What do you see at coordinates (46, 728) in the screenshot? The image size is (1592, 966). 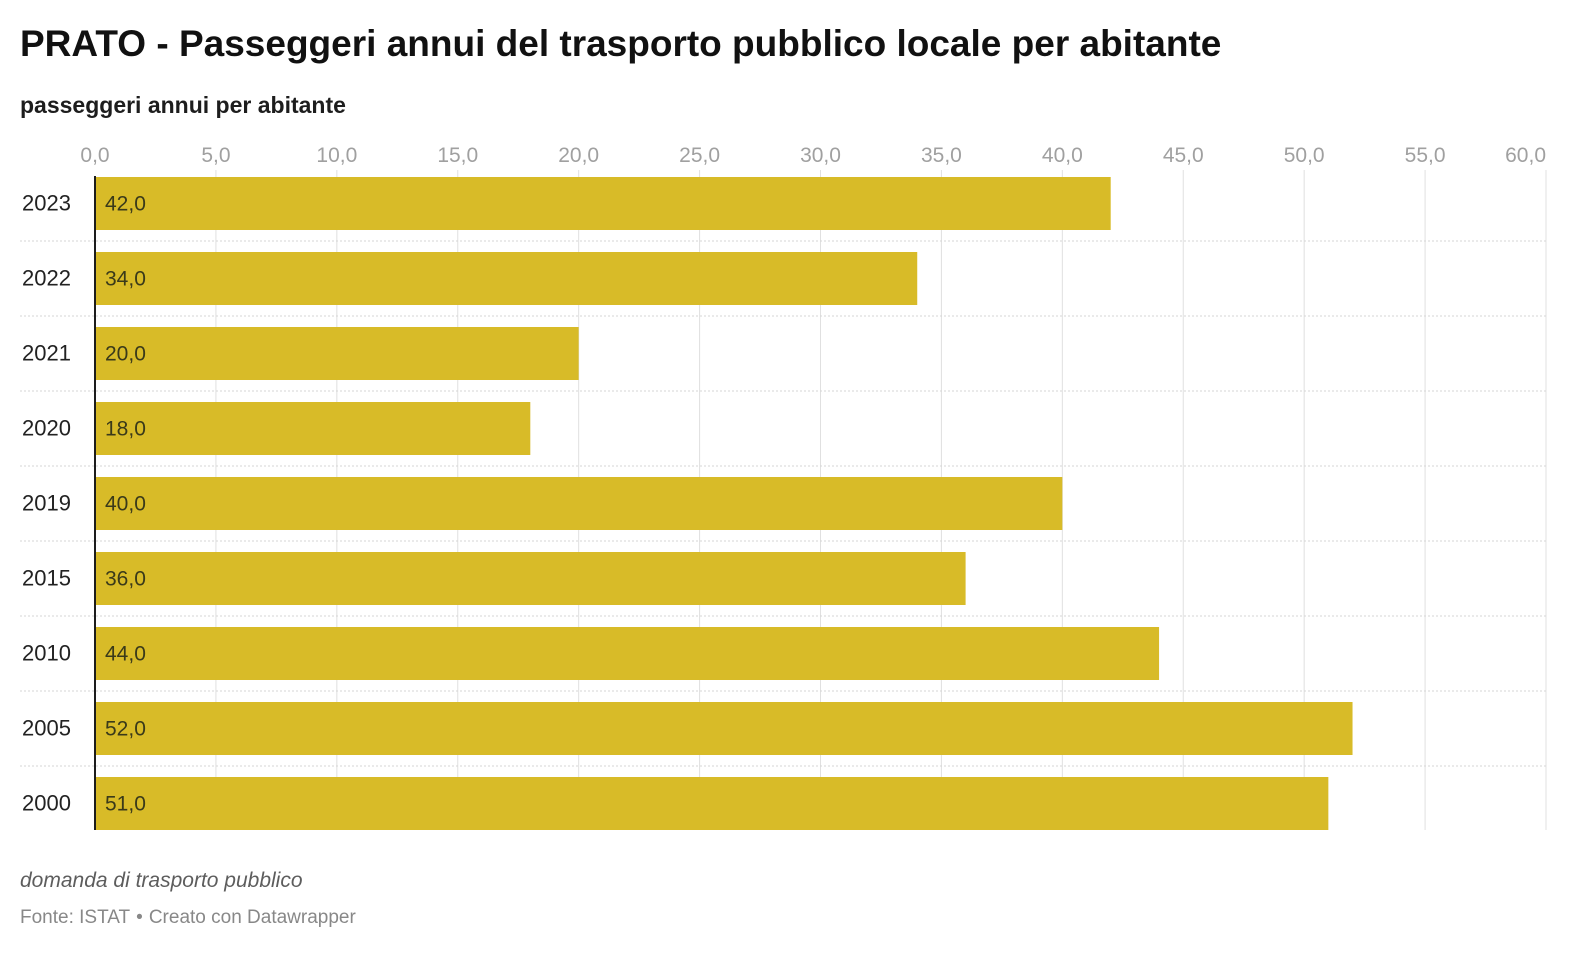 I see `category-label: 2005` at bounding box center [46, 728].